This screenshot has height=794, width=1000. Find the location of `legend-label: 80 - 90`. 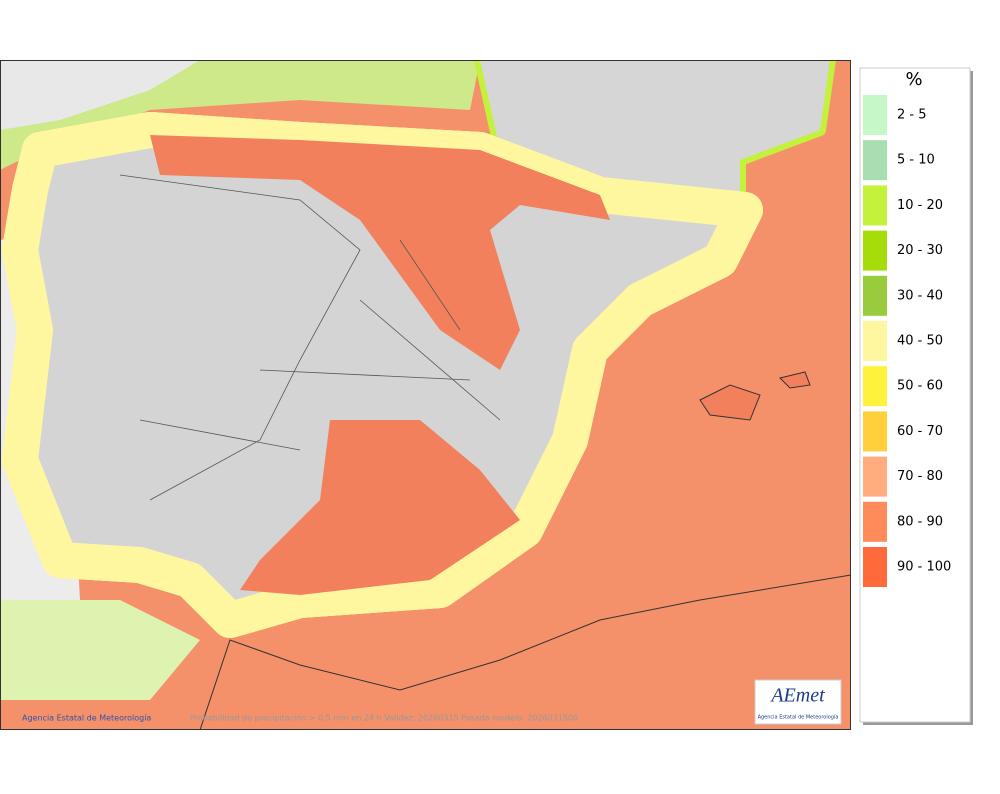

legend-label: 80 - 90 is located at coordinates (920, 521).